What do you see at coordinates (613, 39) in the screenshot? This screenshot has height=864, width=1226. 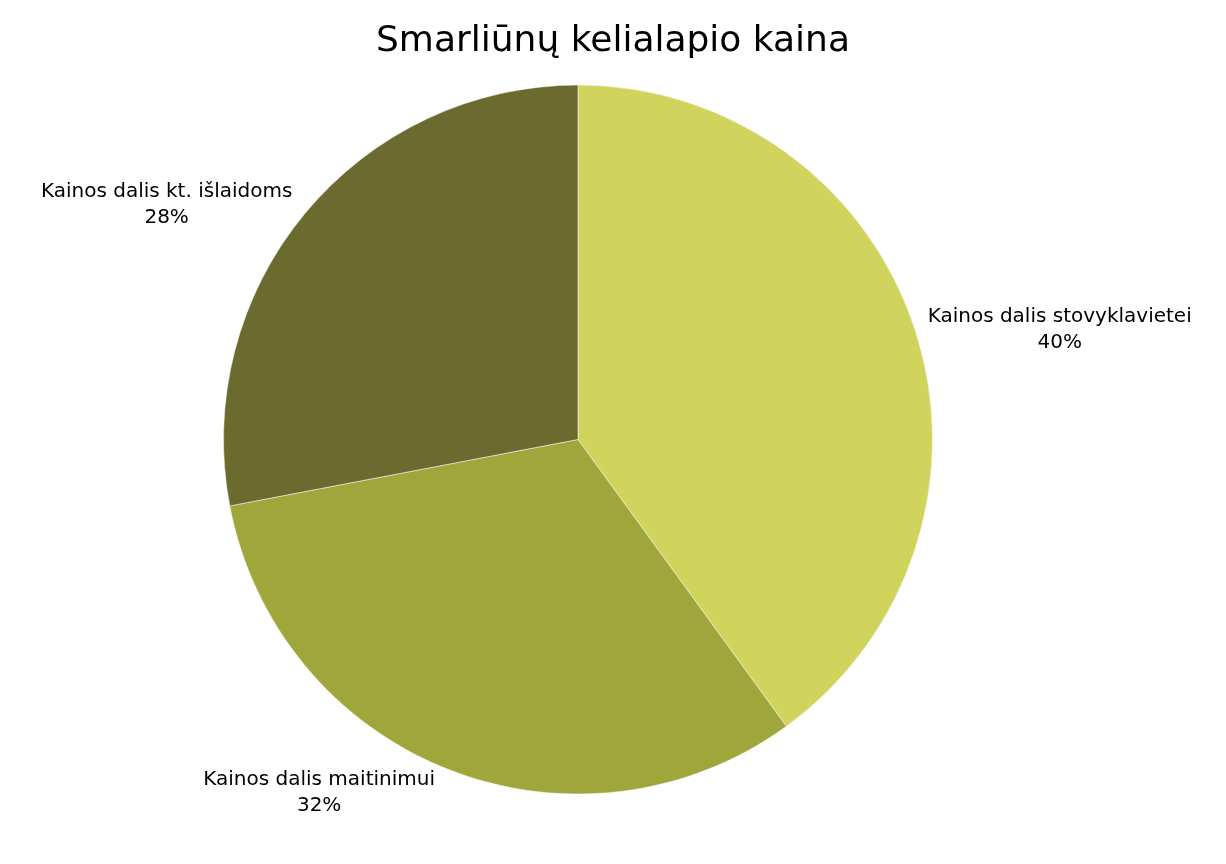 I see `chart-title: Smarliūnų kelialapio kaina` at bounding box center [613, 39].